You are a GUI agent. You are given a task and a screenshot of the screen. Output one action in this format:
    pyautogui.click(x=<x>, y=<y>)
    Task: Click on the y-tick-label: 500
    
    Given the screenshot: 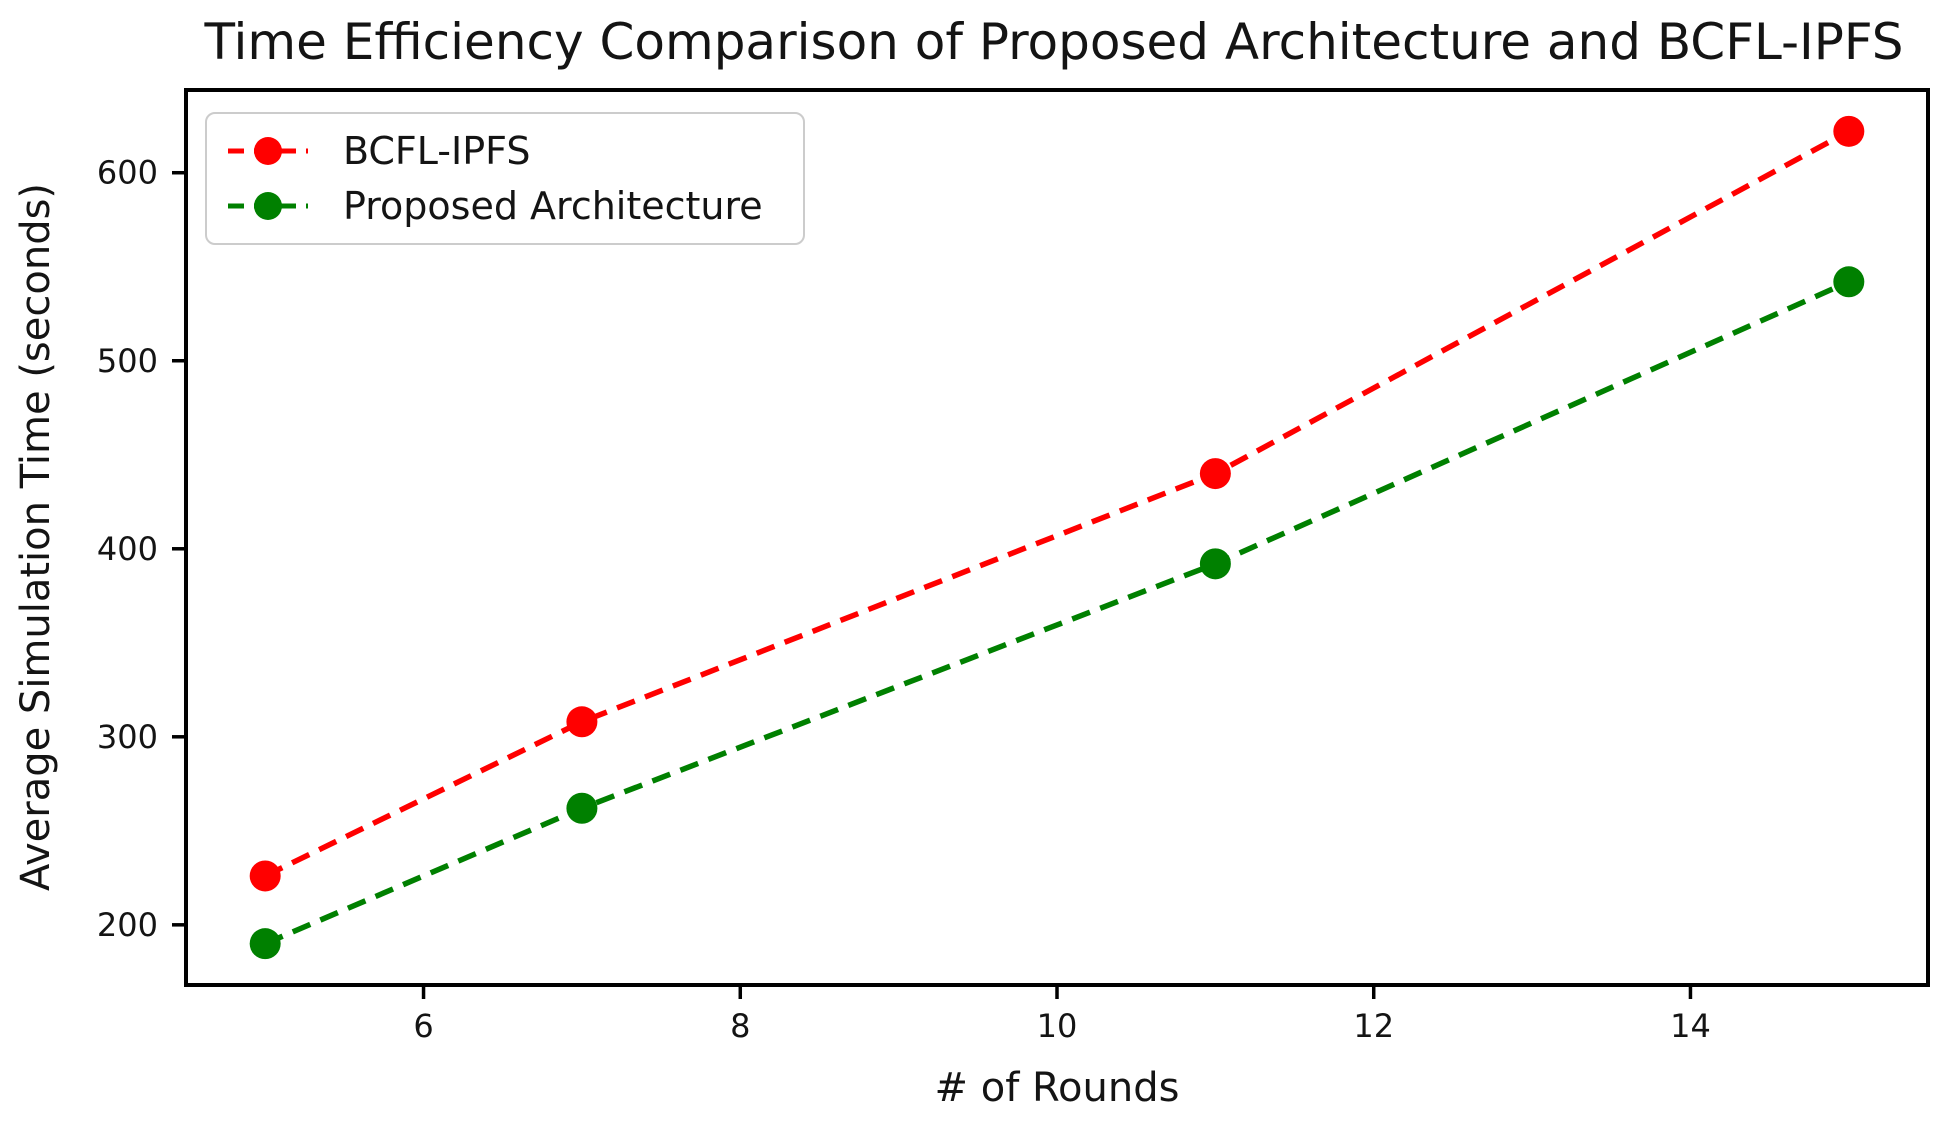 What is the action you would take?
    pyautogui.click(x=127, y=361)
    